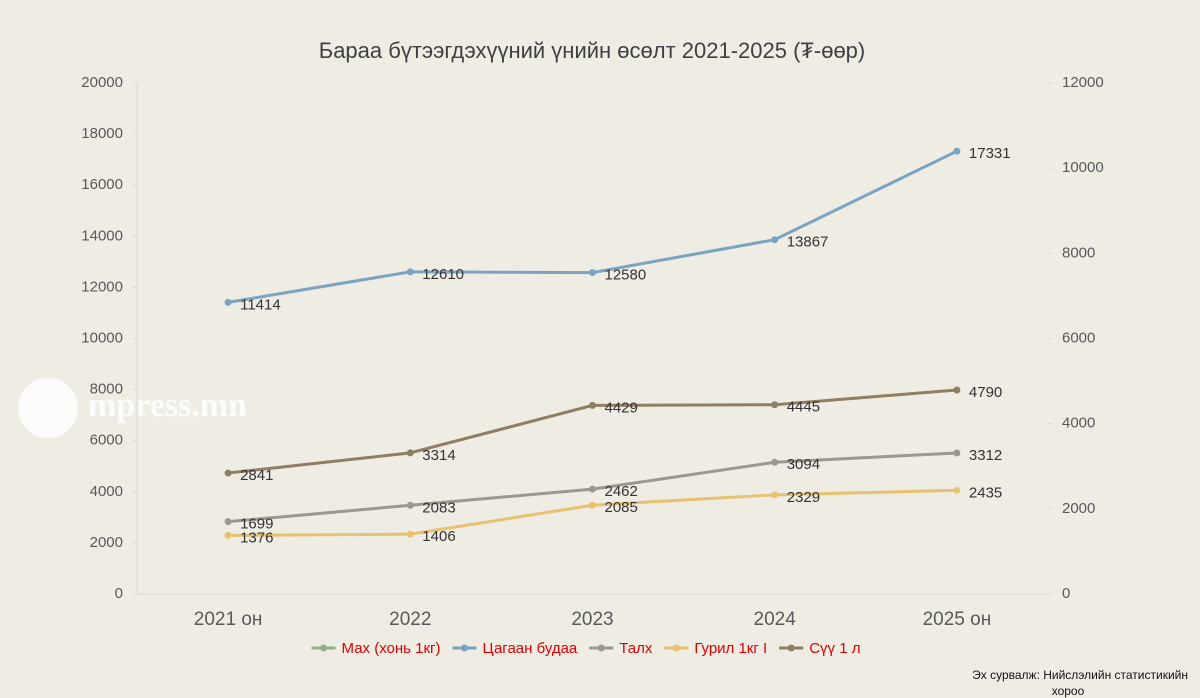  Describe the element at coordinates (106, 542) in the screenshot. I see `y-tick-label: 2000` at that location.